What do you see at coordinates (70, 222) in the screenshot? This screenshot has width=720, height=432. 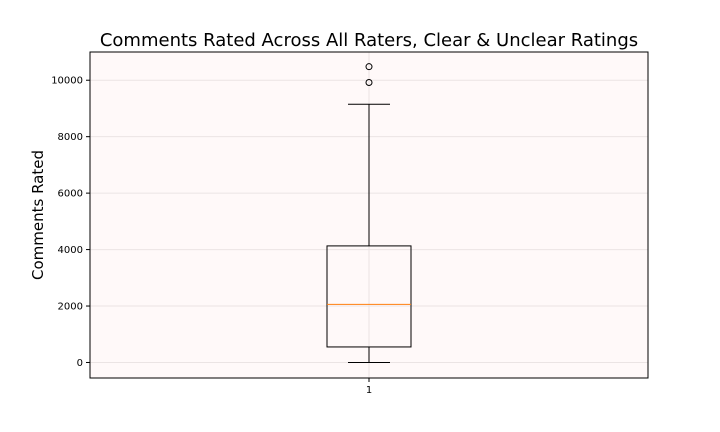 I see `y-axis: 0 2000 4000 6000 8000 10000` at bounding box center [70, 222].